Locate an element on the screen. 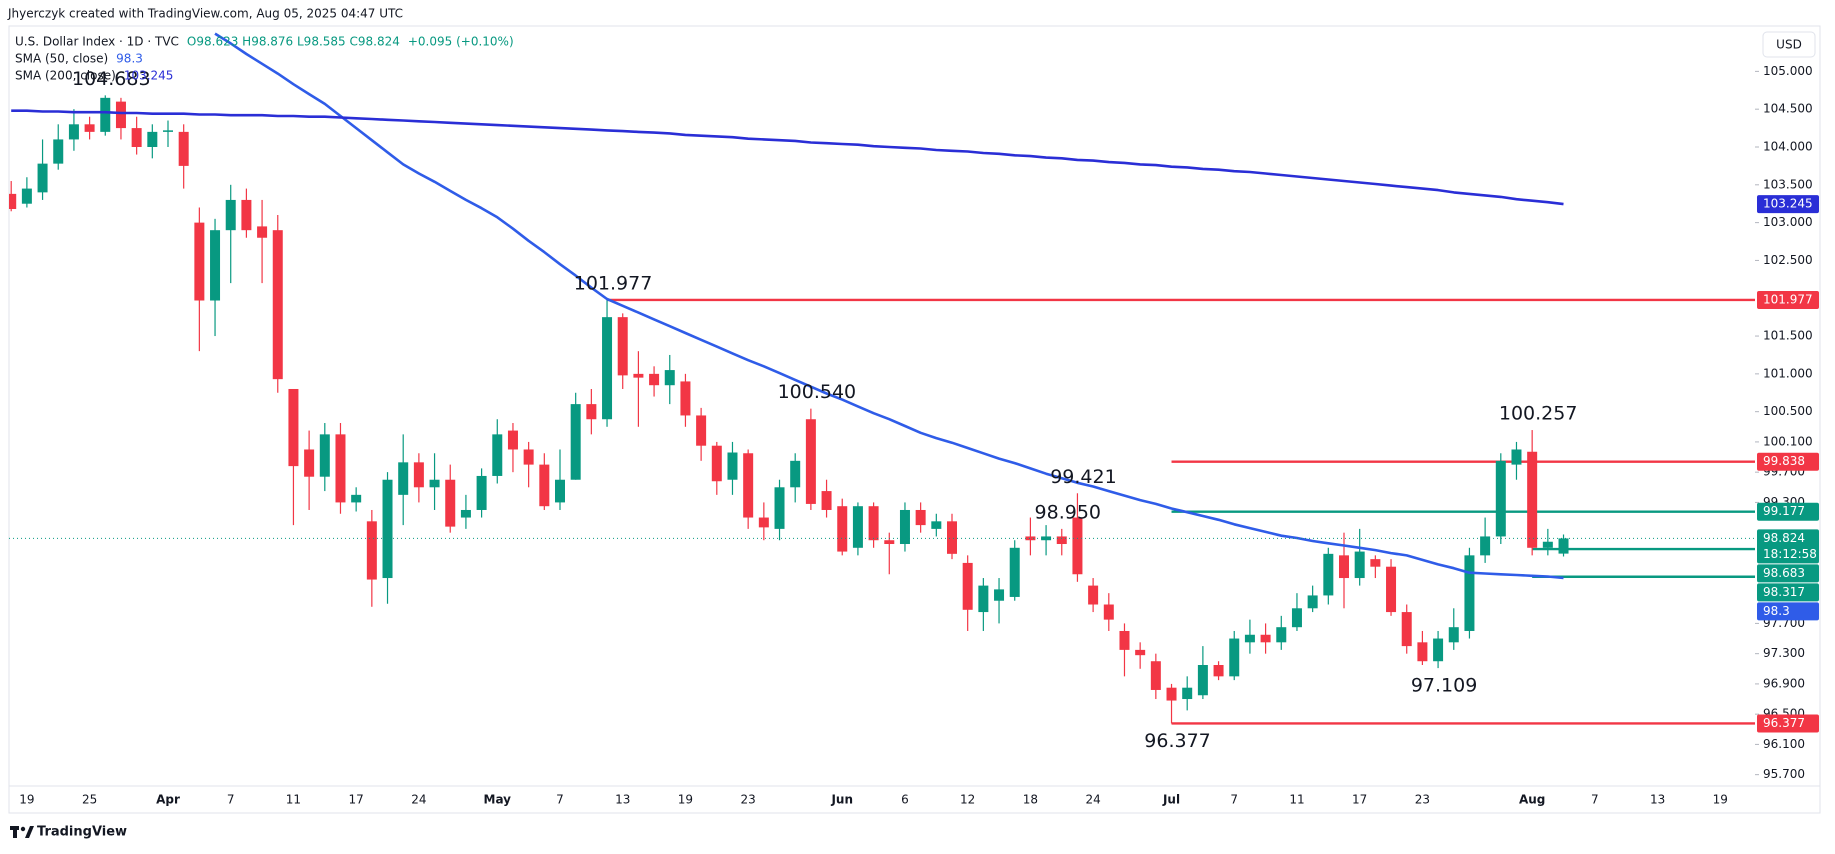  price-annotation: 104.683 is located at coordinates (111, 79).